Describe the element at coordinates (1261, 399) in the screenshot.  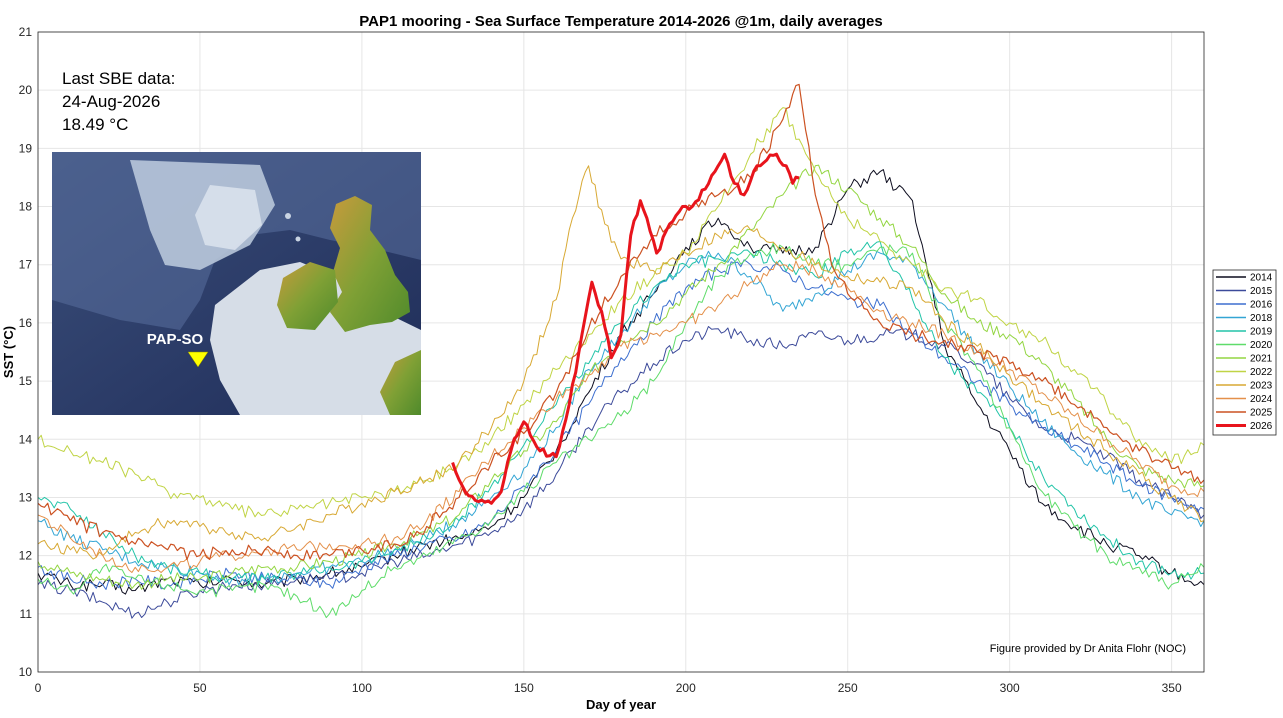
I see `legend-label-2024: 2024` at that location.